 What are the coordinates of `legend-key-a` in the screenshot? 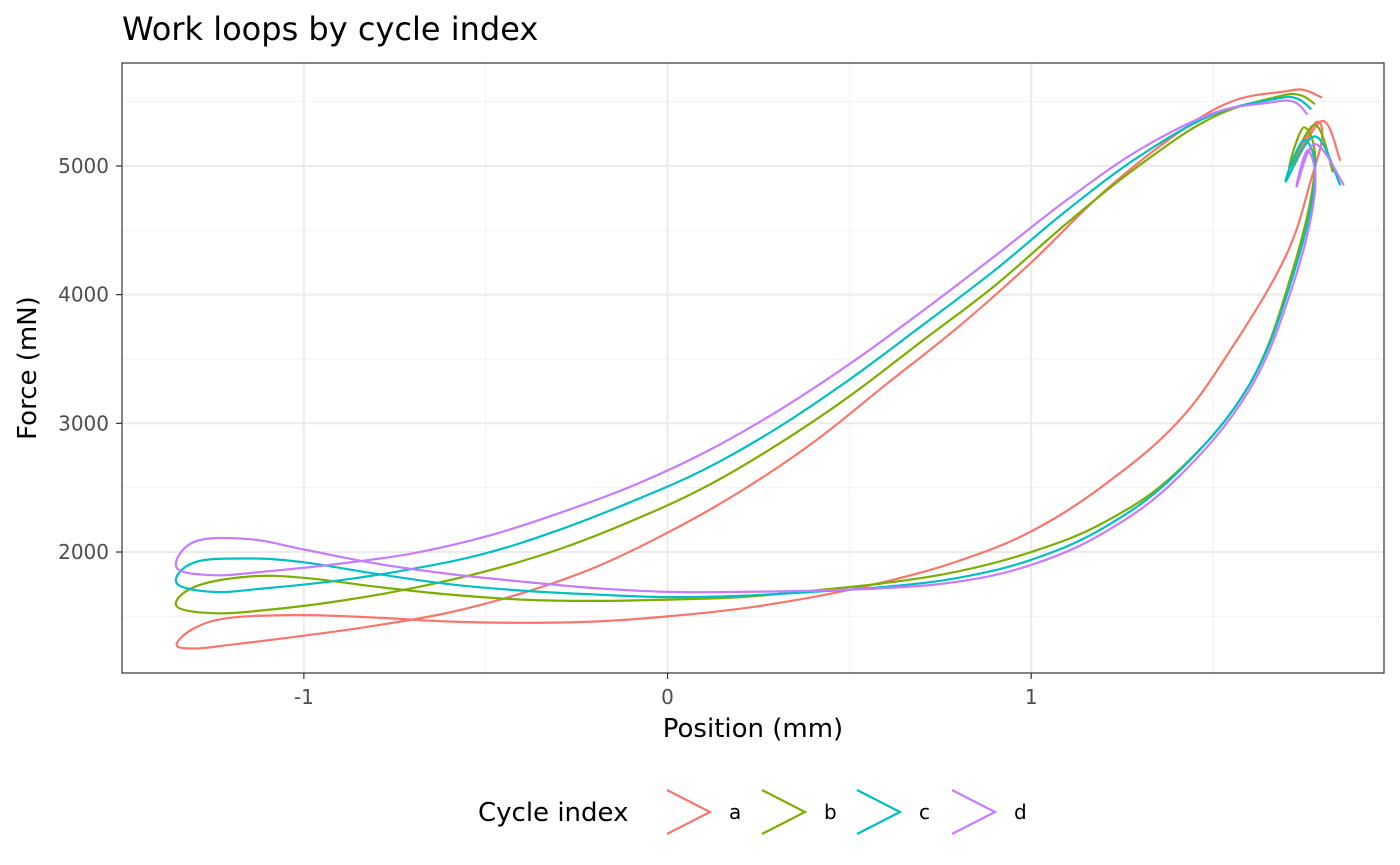 It's located at (689, 812).